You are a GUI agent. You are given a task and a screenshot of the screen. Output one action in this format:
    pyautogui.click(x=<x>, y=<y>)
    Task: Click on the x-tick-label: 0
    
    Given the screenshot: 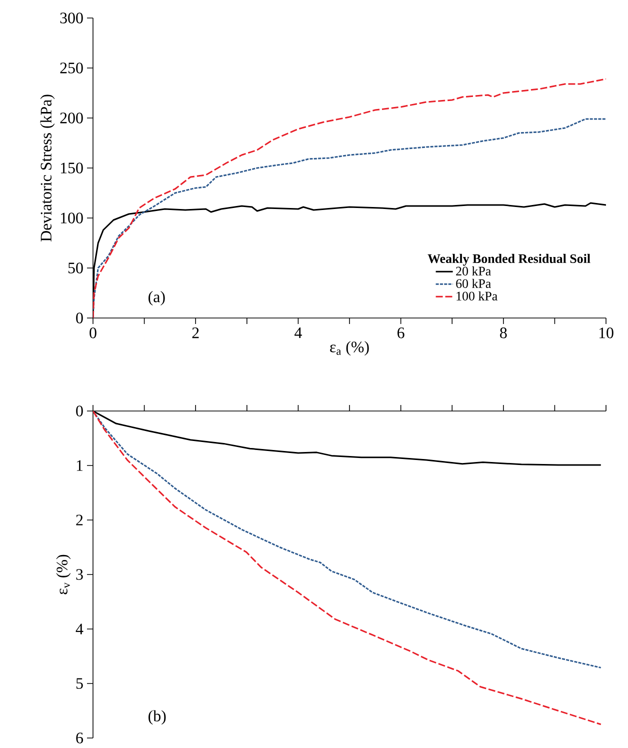 What is the action you would take?
    pyautogui.click(x=93, y=333)
    